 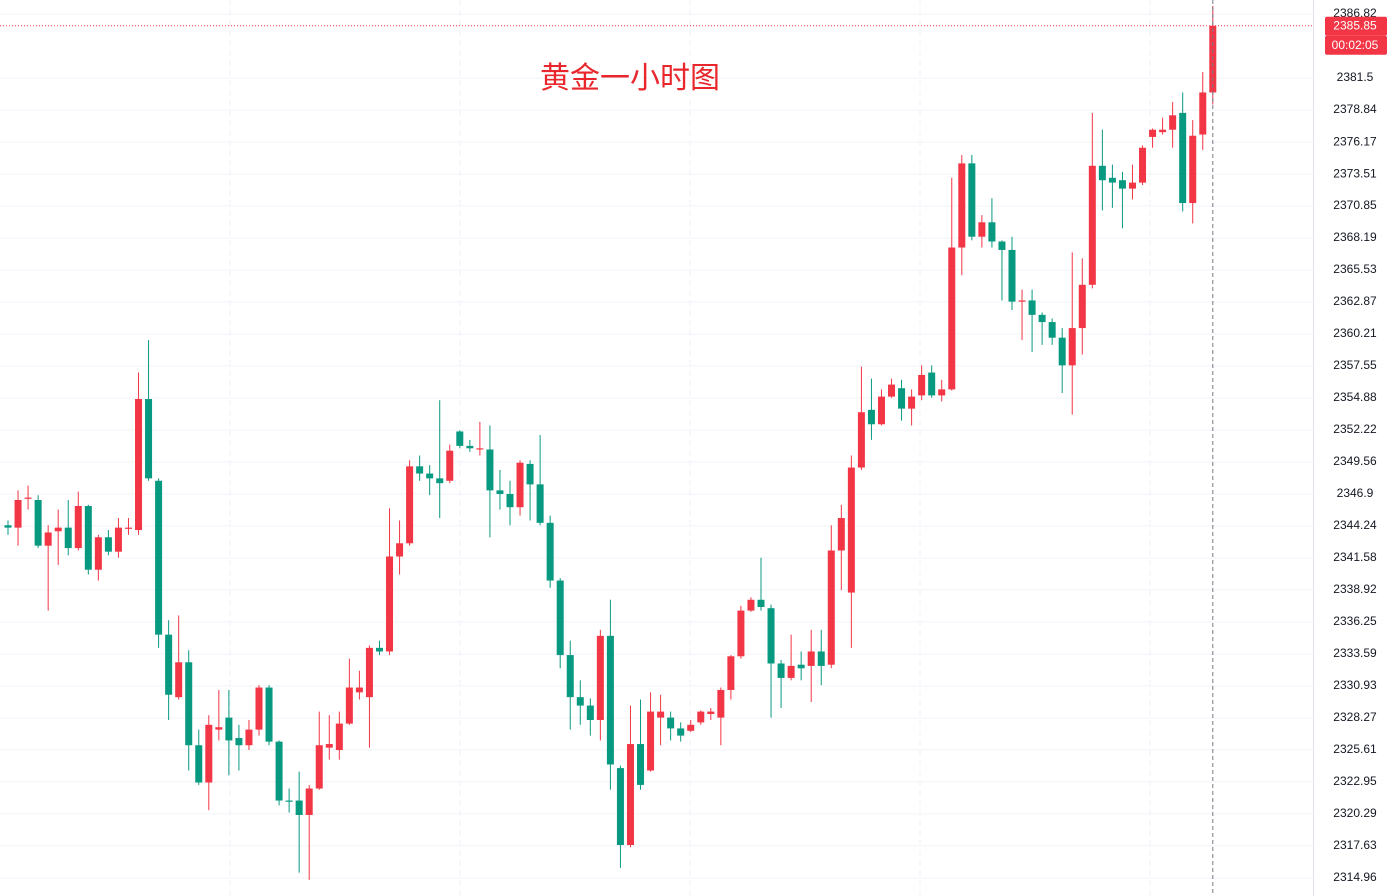 I want to click on y-tick-label: 2354.88, so click(x=1355, y=397).